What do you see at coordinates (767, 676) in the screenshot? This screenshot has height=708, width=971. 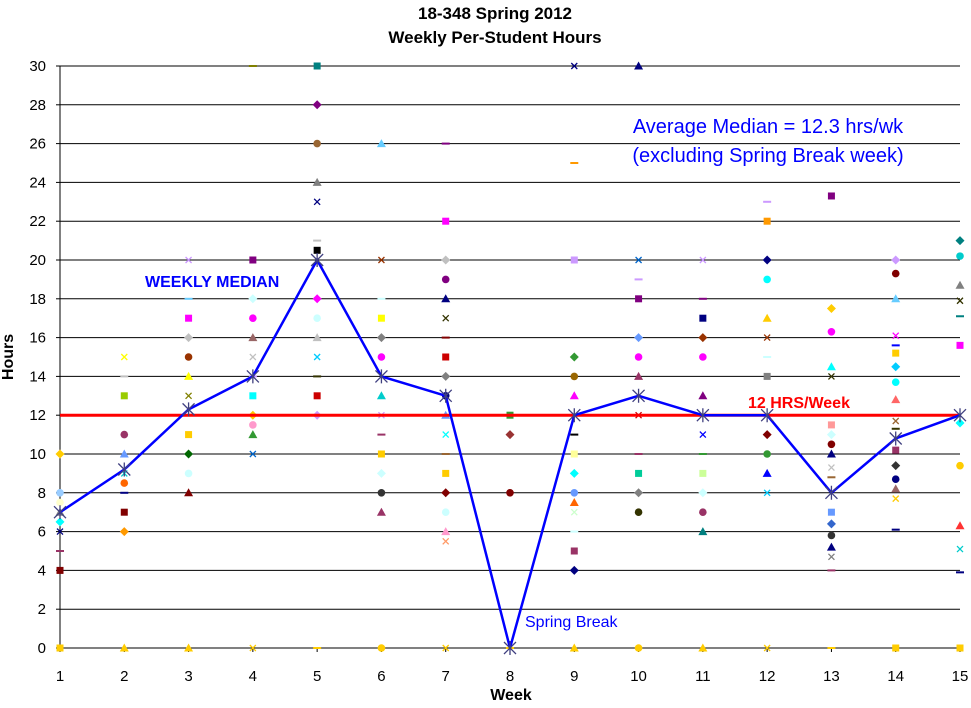 I see `x-tick-label: 12` at bounding box center [767, 676].